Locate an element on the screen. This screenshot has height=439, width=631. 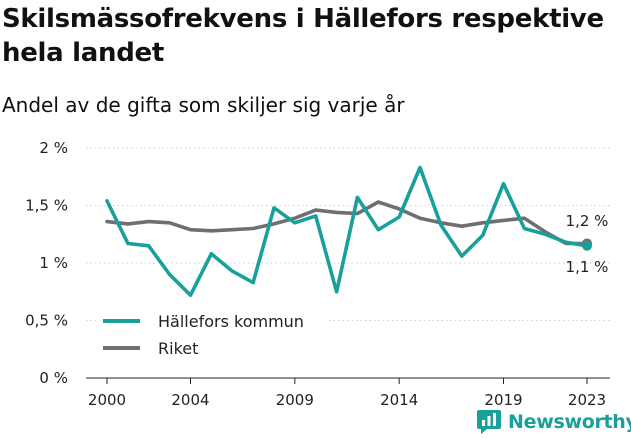
legend: Hällefors kommun Riket is located at coordinates (212, 338).